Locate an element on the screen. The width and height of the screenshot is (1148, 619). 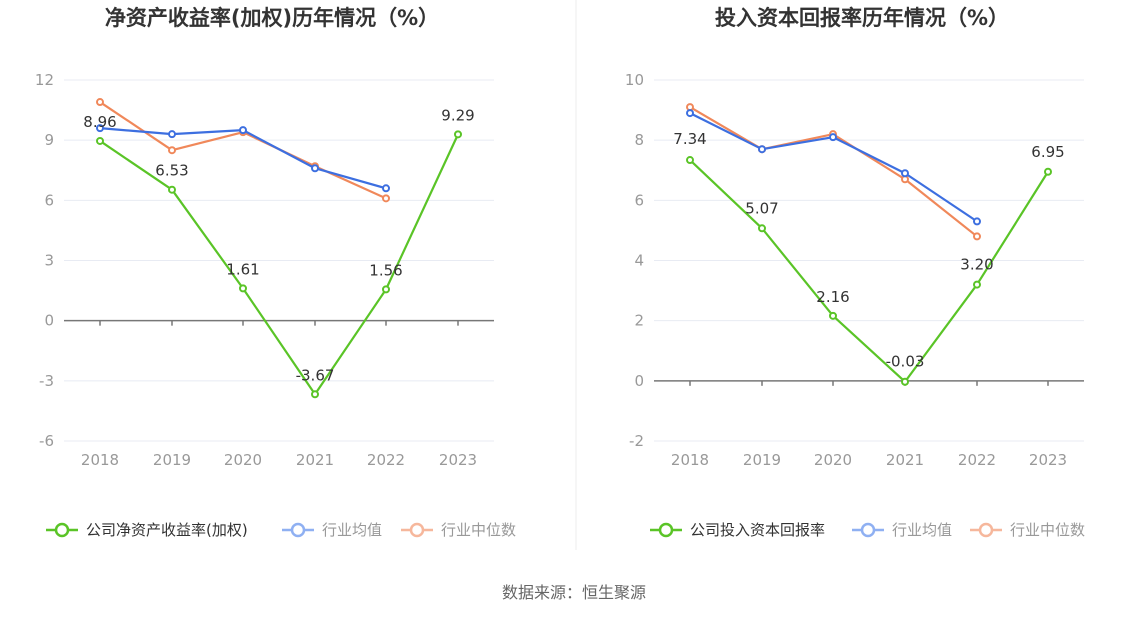
data-label: 6.95 is located at coordinates (1047, 152).